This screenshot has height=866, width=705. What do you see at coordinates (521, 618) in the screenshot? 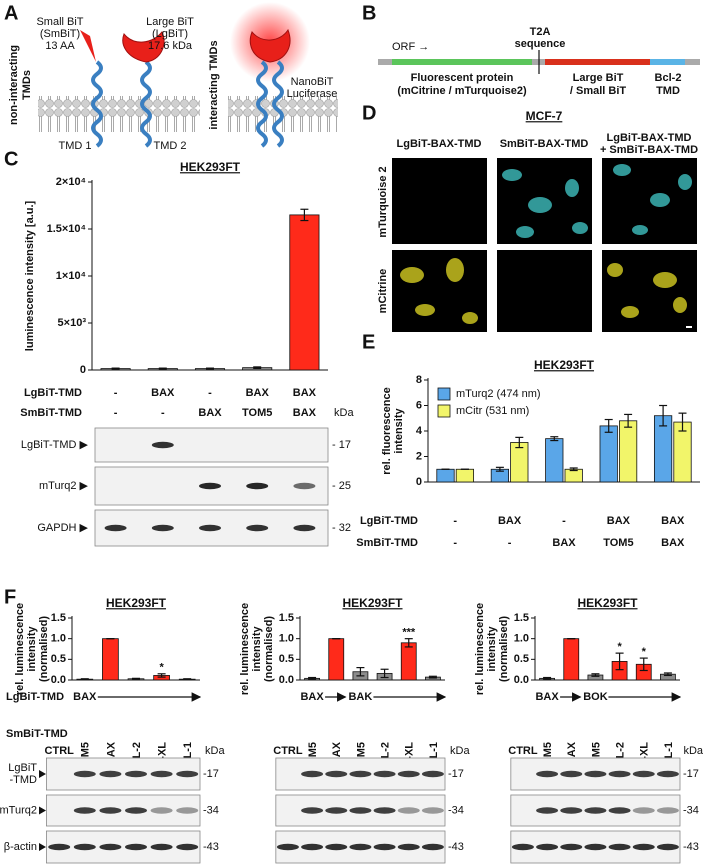
I see `y-tick-label: 1.5` at bounding box center [521, 618].